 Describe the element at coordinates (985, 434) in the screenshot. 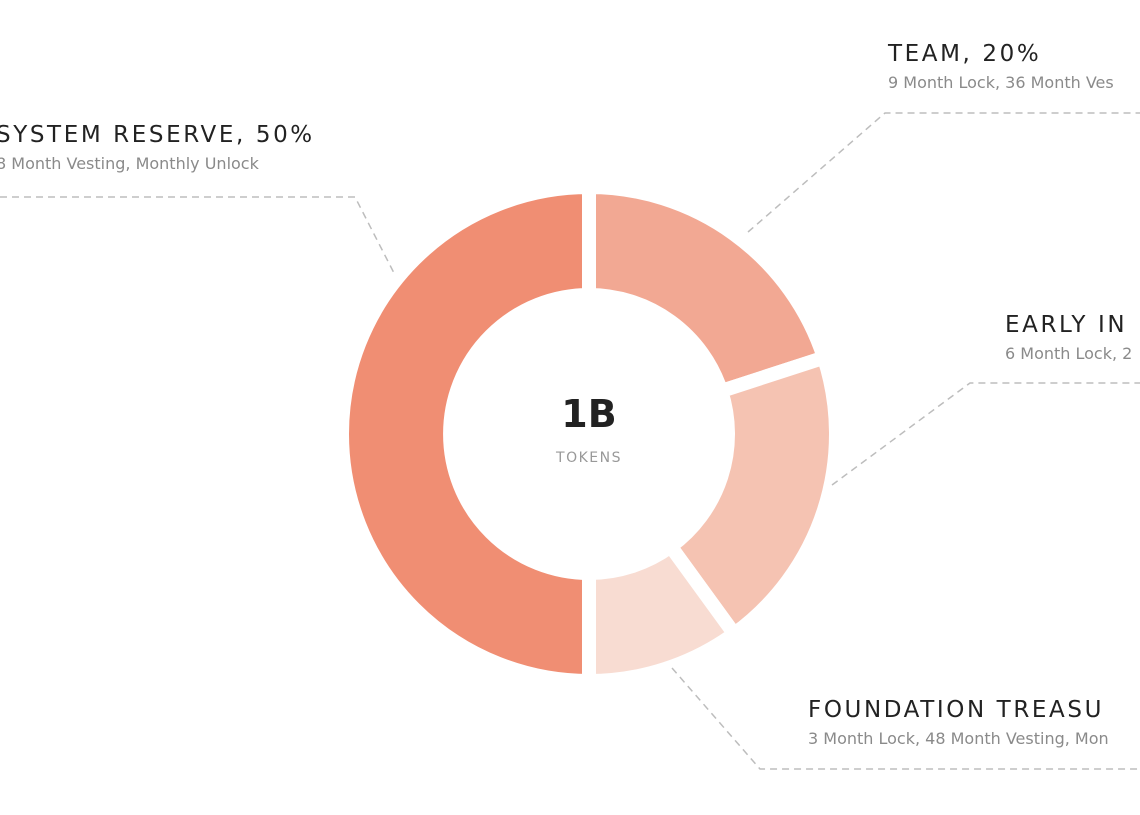

I see `leader-line-early-investors` at that location.